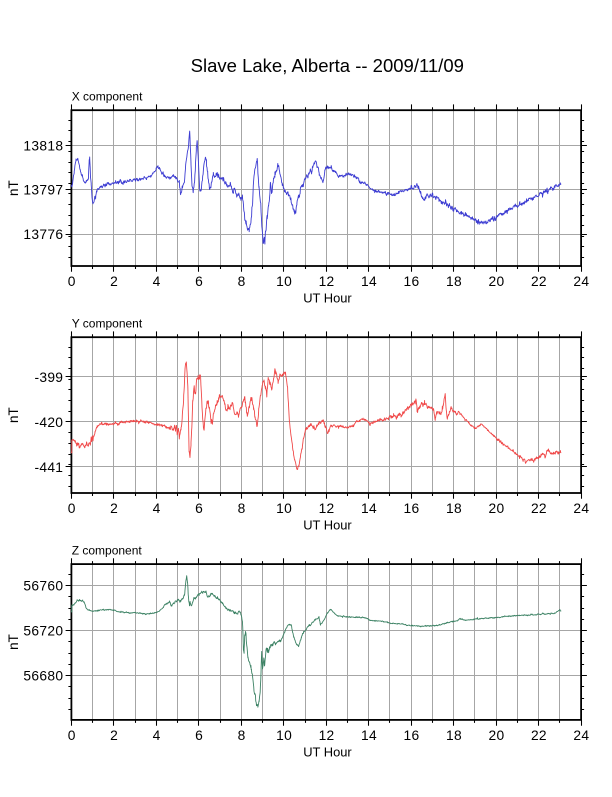  Describe the element at coordinates (107, 323) in the screenshot. I see `svg-text: Y component` at that location.